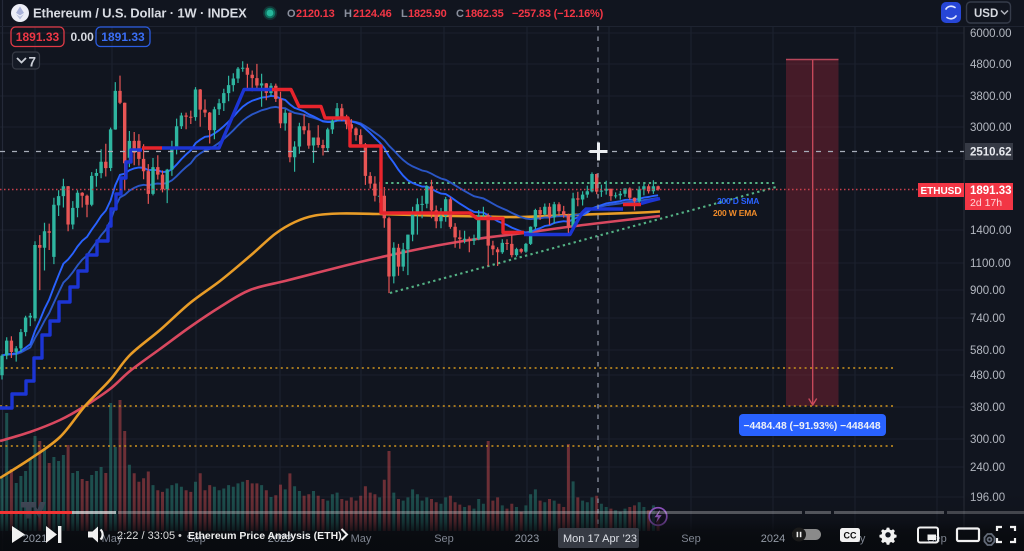 The height and width of the screenshot is (551, 1024). I want to click on svg-text: 1400.00, so click(991, 231).